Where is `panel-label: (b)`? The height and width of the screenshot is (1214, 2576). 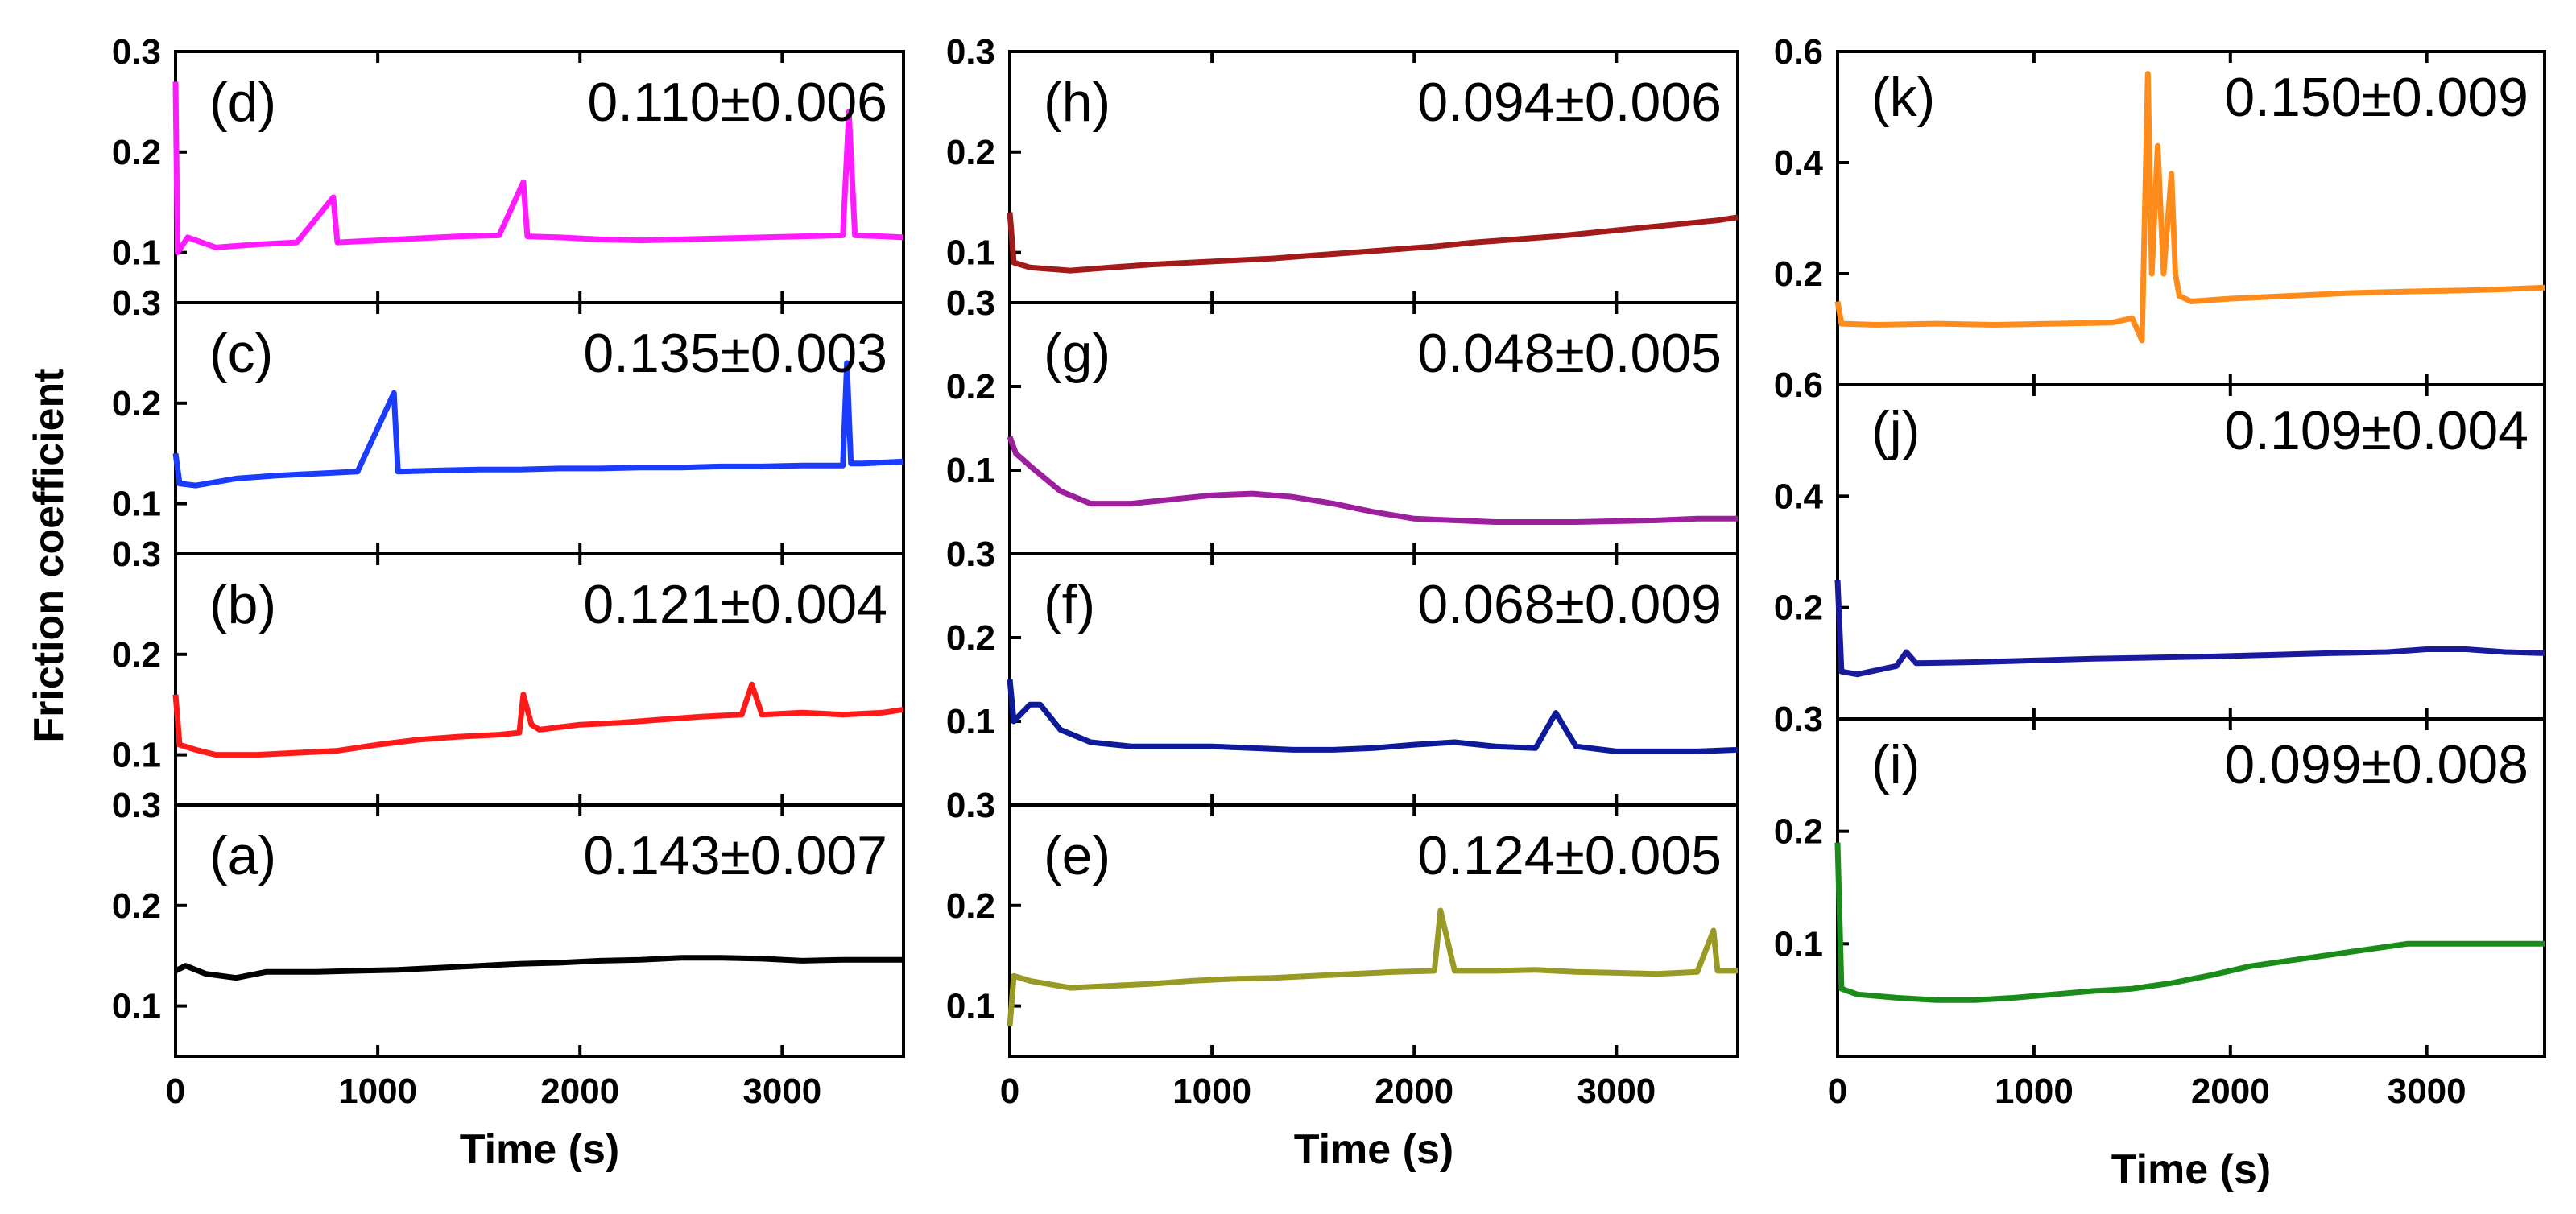
panel-label: (b) is located at coordinates (242, 604).